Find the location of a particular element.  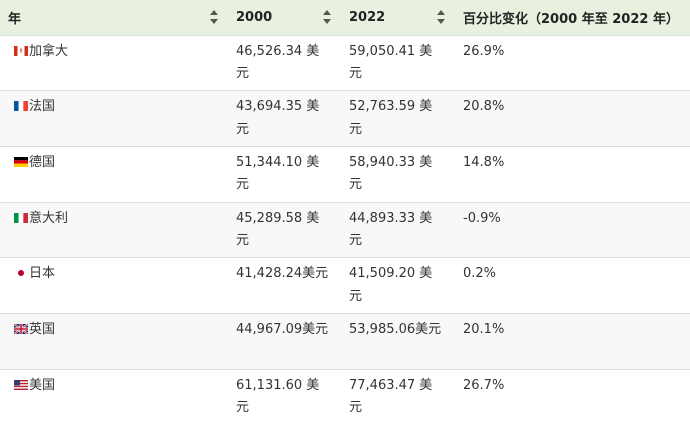

country-name: 日本 is located at coordinates (42, 274).